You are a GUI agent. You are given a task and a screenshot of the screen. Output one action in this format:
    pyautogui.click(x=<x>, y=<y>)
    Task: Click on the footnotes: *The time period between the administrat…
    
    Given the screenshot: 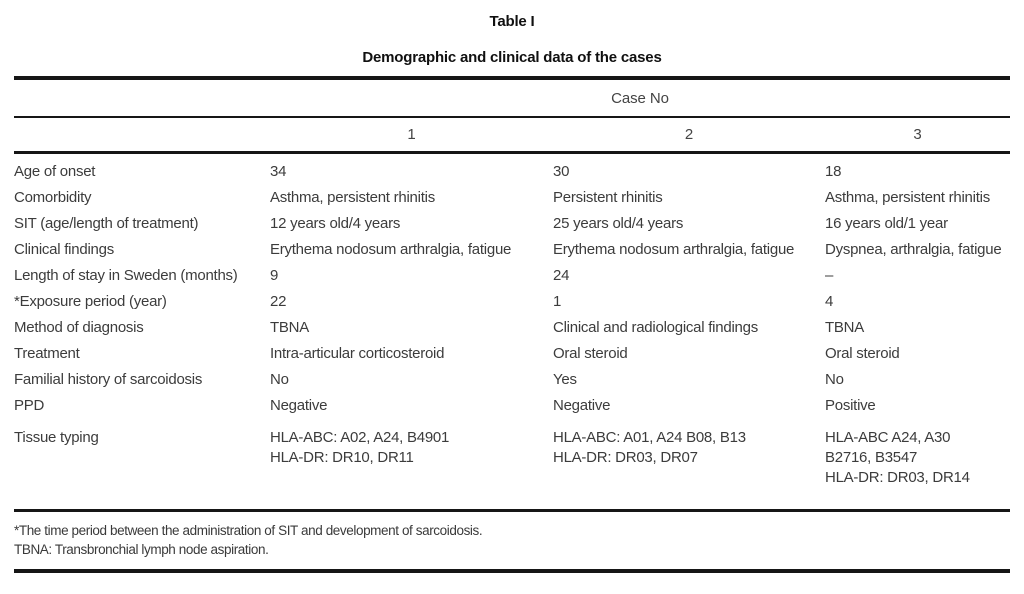 What is the action you would take?
    pyautogui.click(x=512, y=540)
    